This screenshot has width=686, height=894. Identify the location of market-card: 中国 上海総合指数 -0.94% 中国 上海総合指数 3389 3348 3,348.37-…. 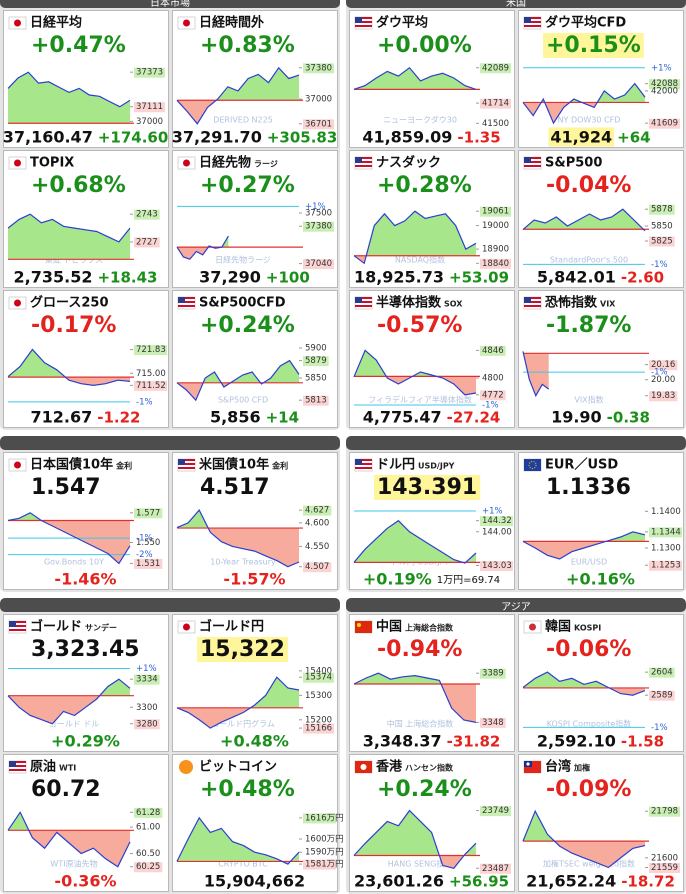
(432, 683).